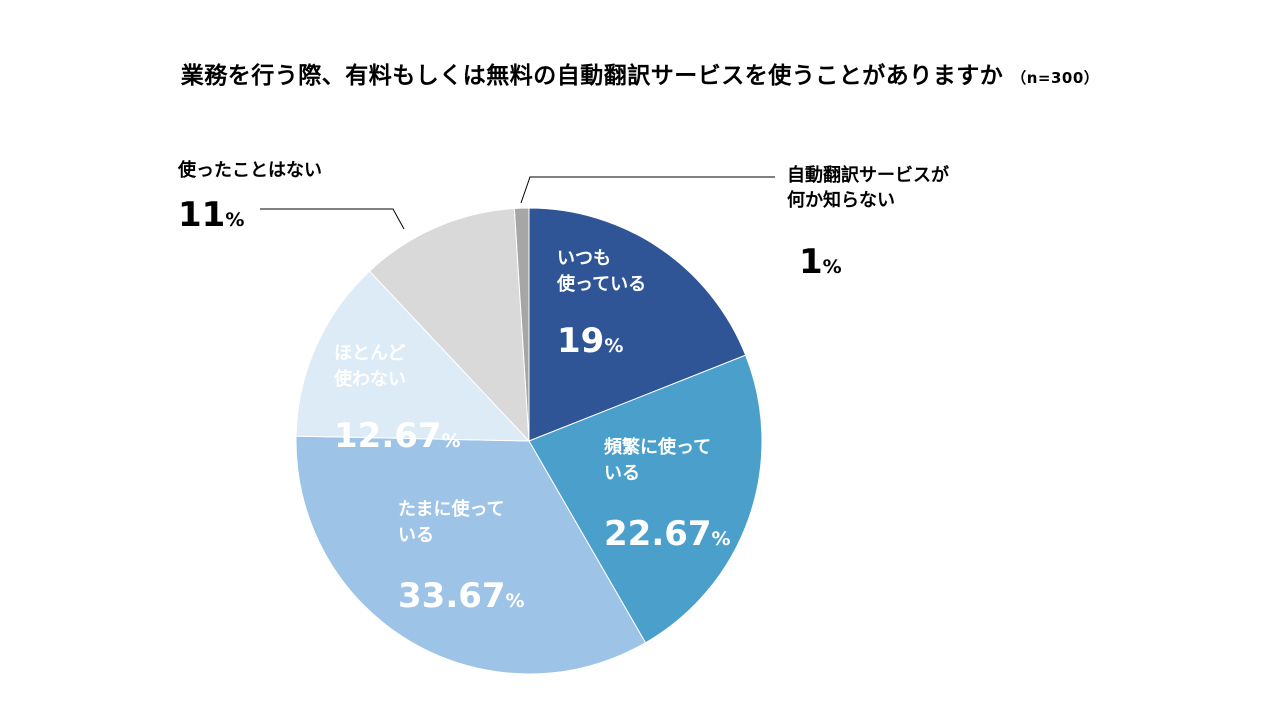 The width and height of the screenshot is (1280, 720). Describe the element at coordinates (249, 170) in the screenshot. I see `slice-label-line: 使ったことはない` at that location.